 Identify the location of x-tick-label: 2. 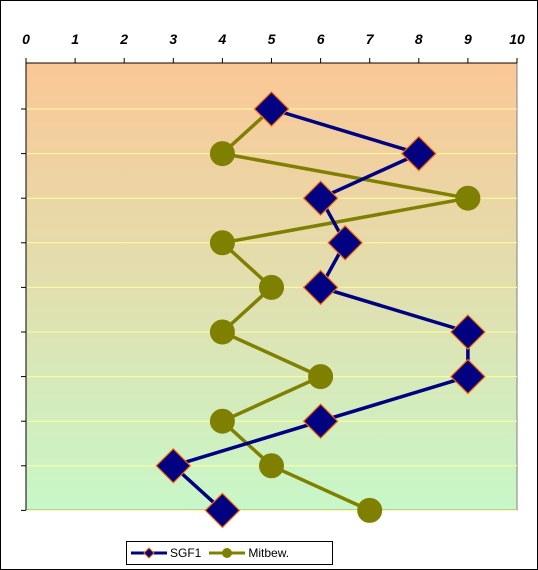
(123, 39).